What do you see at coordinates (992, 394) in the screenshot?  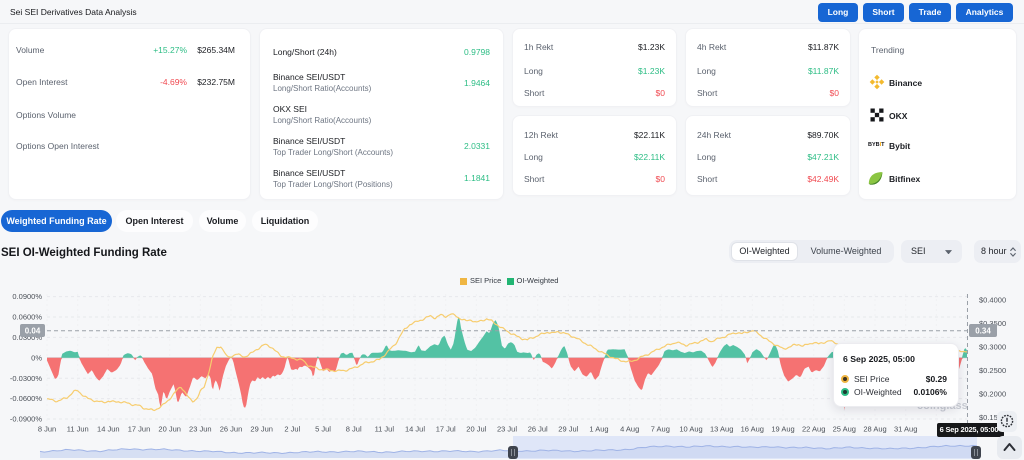 I see `svg-text: $0.2000` at bounding box center [992, 394].